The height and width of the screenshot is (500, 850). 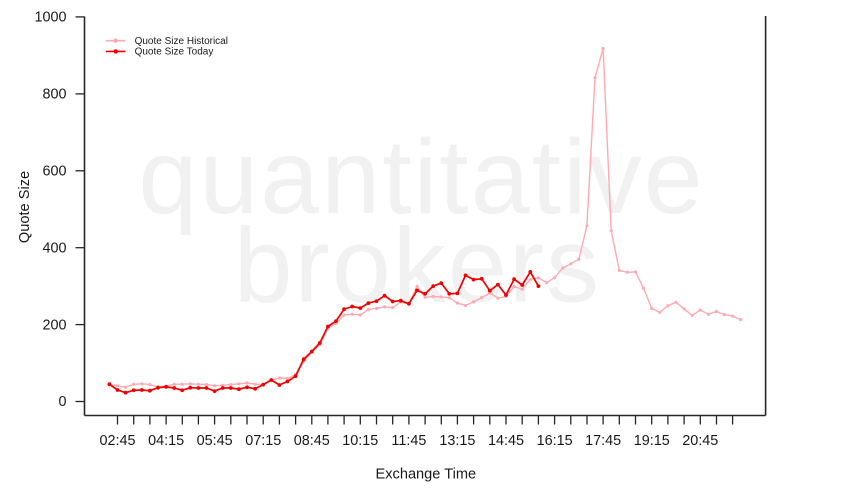 I want to click on svg-text: 17:45, so click(x=603, y=441).